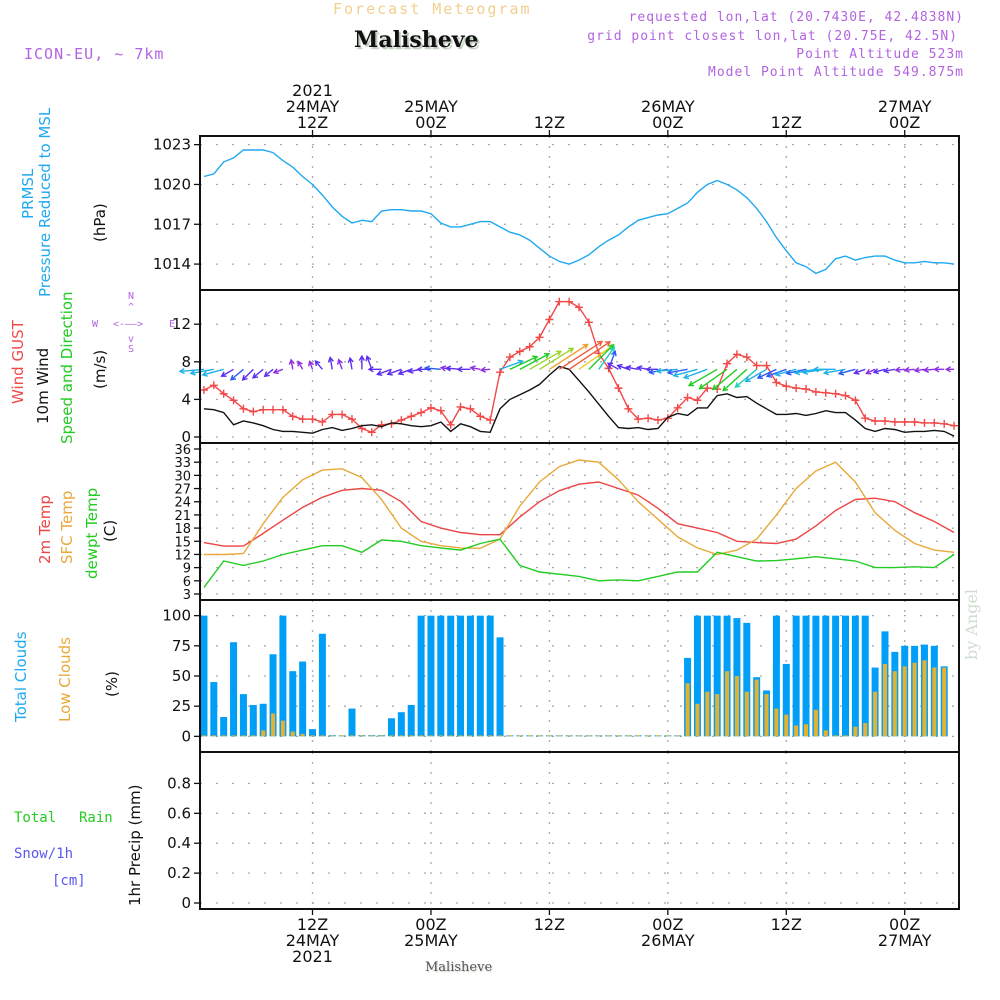  What do you see at coordinates (43, 385) in the screenshot?
I see `legend-10m-wind: 10m Wind` at bounding box center [43, 385].